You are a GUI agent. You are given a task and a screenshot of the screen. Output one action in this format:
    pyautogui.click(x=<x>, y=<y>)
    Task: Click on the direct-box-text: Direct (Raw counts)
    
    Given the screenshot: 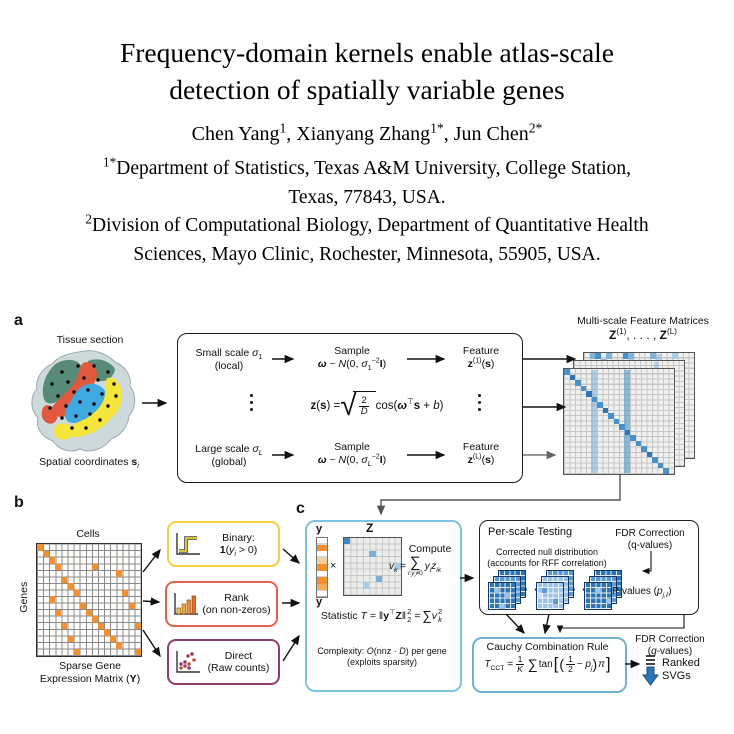 What is the action you would take?
    pyautogui.click(x=238, y=662)
    